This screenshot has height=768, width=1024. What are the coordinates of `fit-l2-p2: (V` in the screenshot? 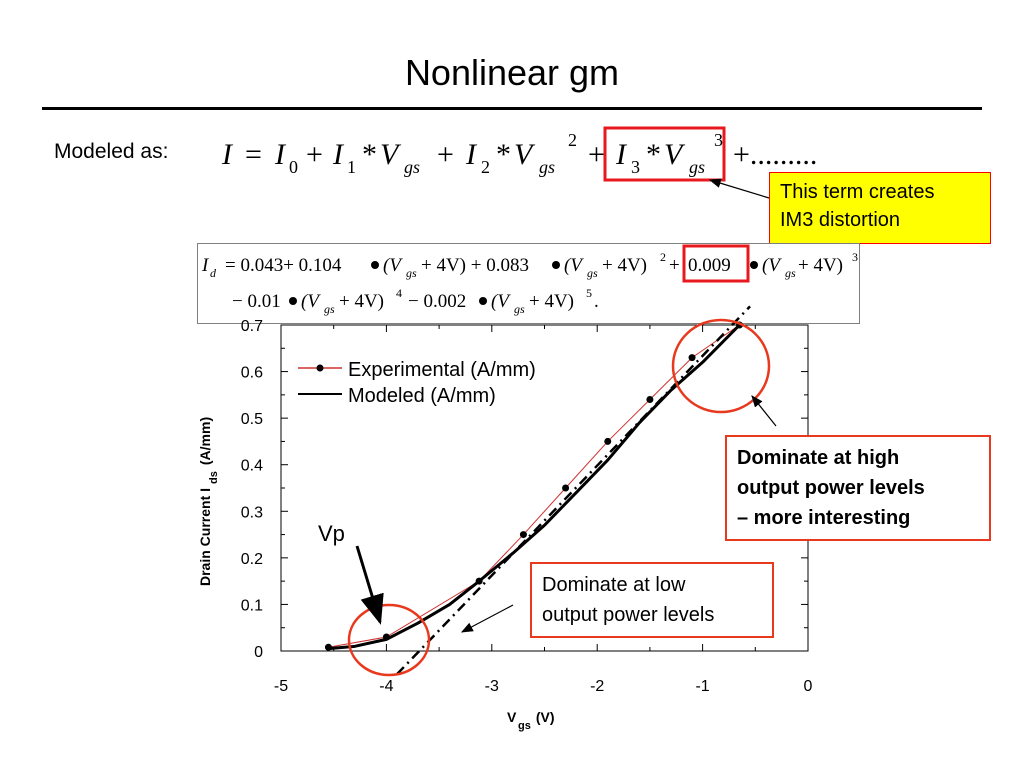 It's located at (311, 301).